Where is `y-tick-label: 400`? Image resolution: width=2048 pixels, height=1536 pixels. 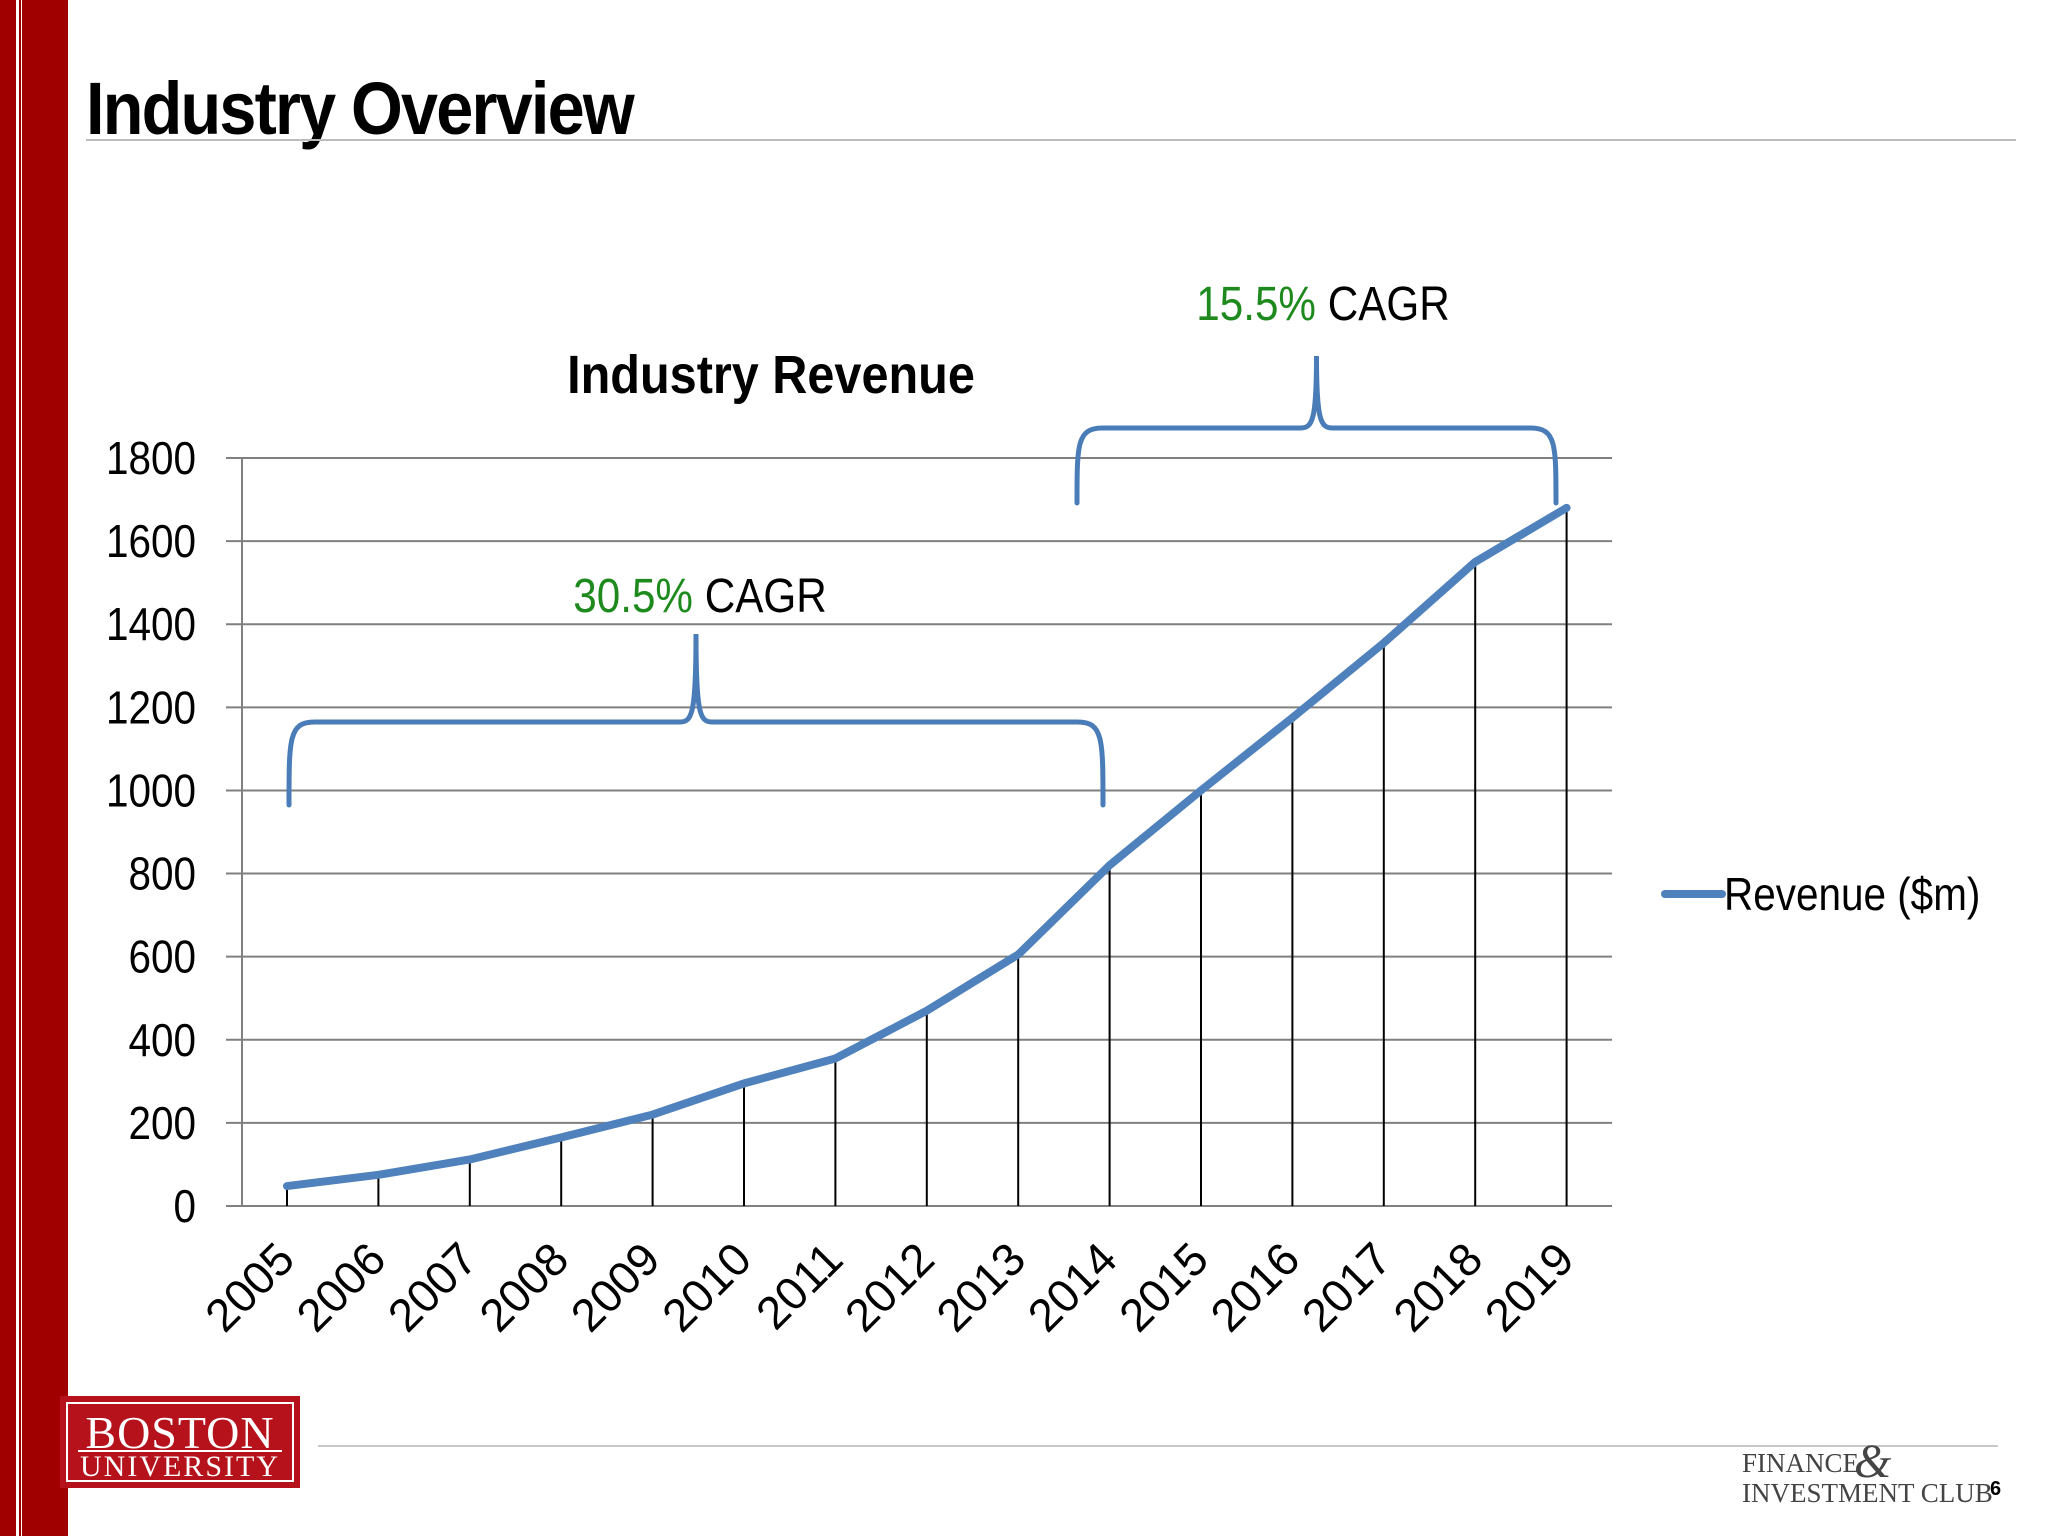 y-tick-label: 400 is located at coordinates (162, 1040).